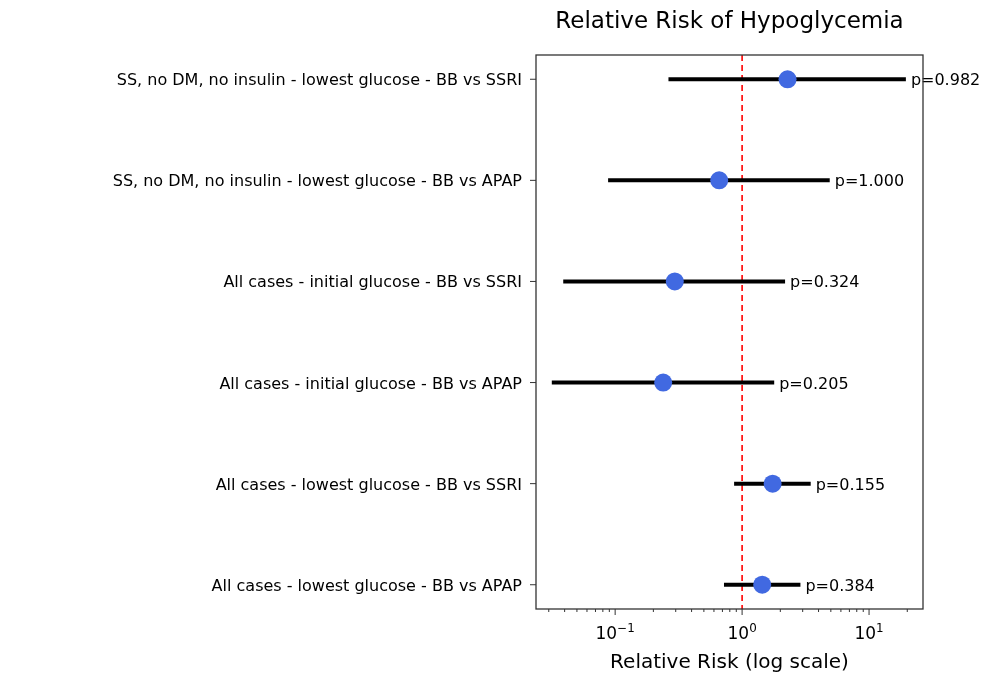  What do you see at coordinates (319, 80) in the screenshot?
I see `y-tick-label: SS, no DM, no insulin - lowest glucose - BB vs SSRI` at bounding box center [319, 80].